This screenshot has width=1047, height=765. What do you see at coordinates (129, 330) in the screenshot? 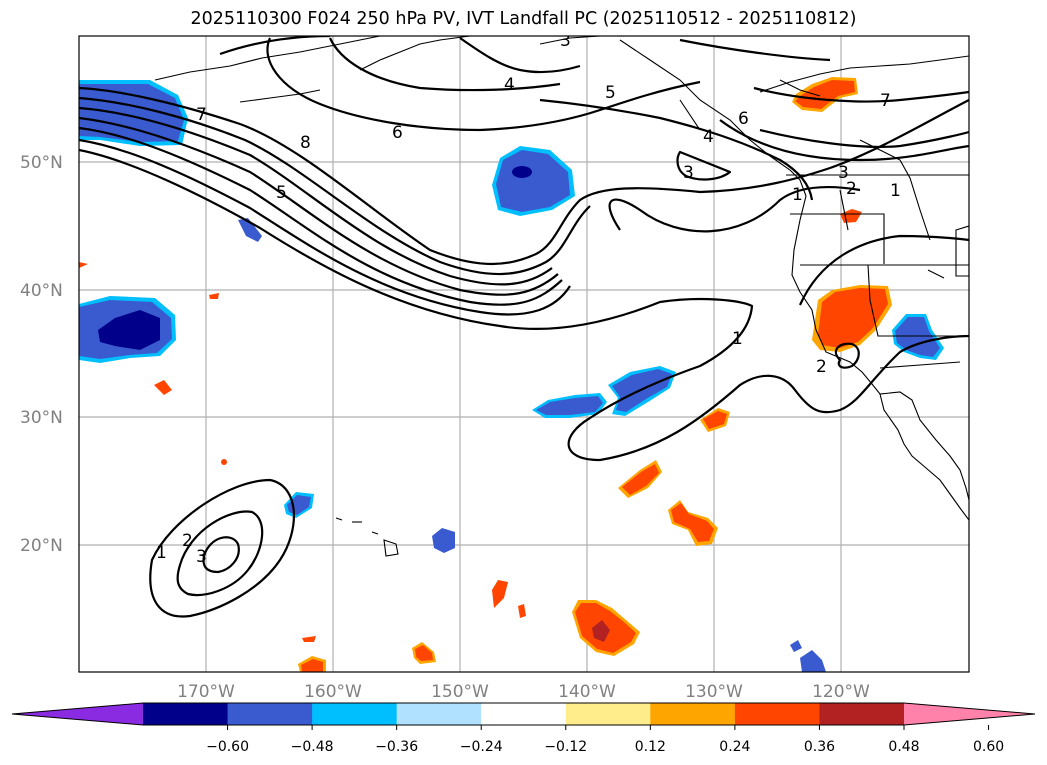
I see `blob-neg-west-core` at bounding box center [129, 330].